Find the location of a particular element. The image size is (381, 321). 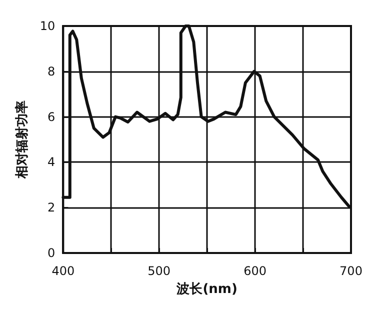

x-axis-title: 波长(nm) is located at coordinates (207, 289).